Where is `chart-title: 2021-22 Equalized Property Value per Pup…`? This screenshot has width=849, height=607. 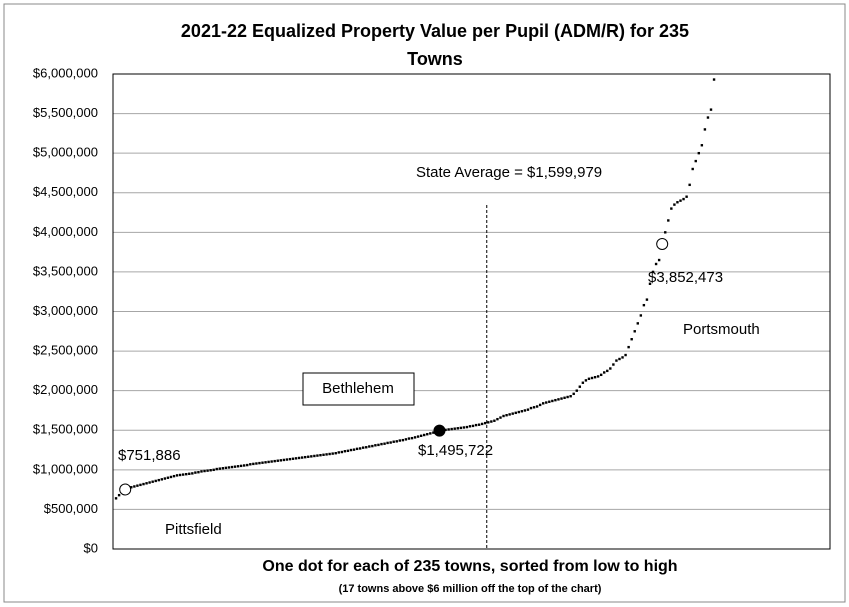
chart-title: 2021-22 Equalized Property Value per Pup… is located at coordinates (435, 31).